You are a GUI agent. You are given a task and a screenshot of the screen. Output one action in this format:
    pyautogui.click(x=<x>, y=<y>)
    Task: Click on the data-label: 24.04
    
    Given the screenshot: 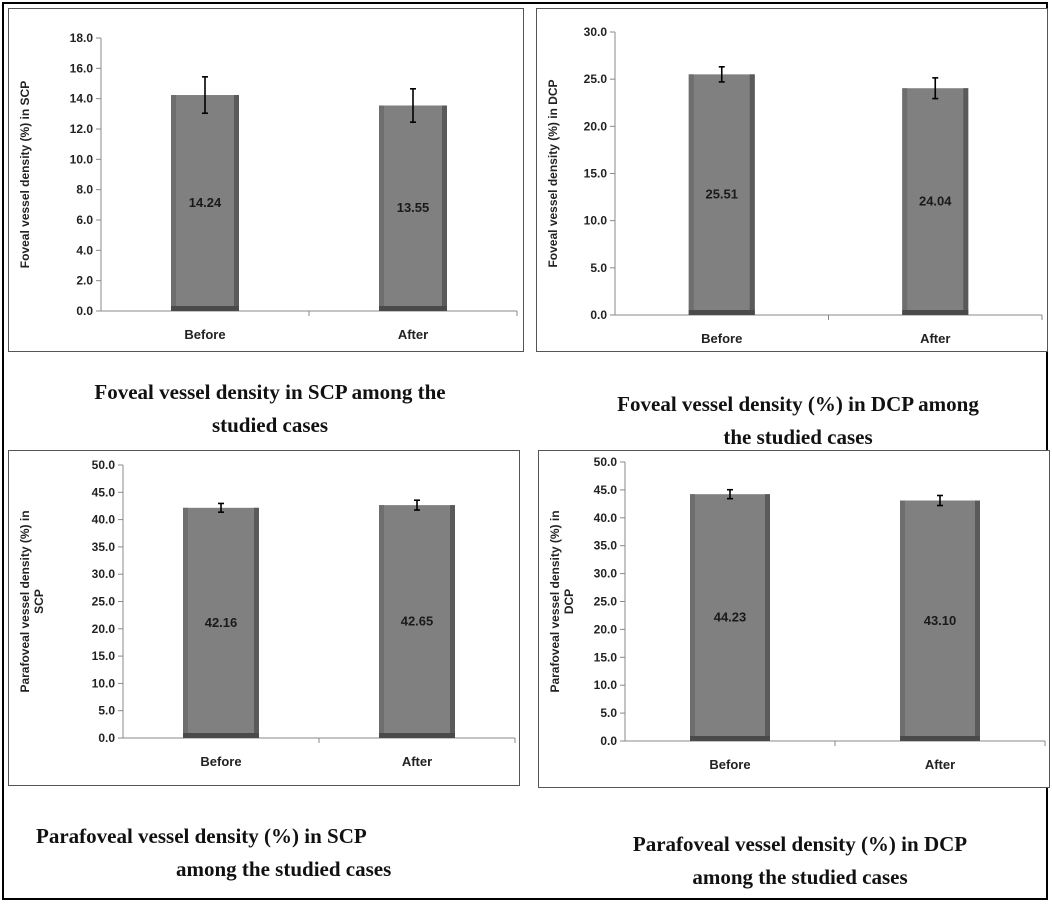 What is the action you would take?
    pyautogui.click(x=935, y=201)
    